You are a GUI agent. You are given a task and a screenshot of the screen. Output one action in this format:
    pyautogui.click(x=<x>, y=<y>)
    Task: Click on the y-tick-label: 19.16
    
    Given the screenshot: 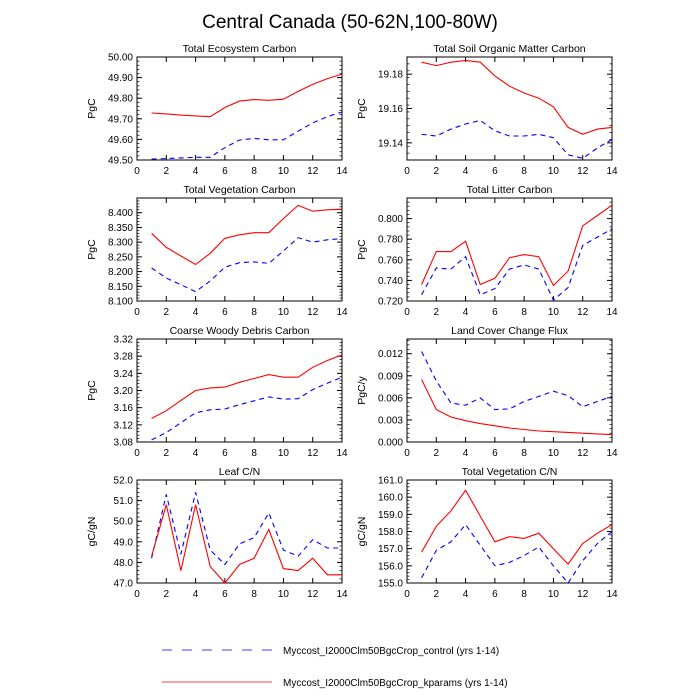 What is the action you would take?
    pyautogui.click(x=390, y=109)
    